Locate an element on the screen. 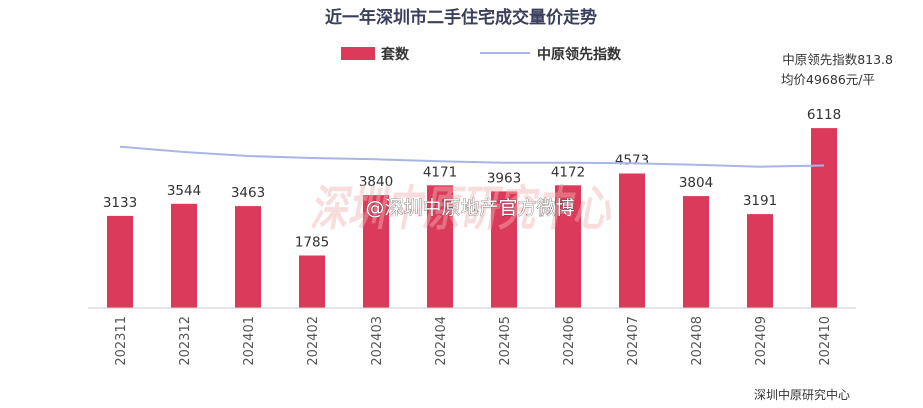  bar-value-label: 1785 is located at coordinates (312, 243).